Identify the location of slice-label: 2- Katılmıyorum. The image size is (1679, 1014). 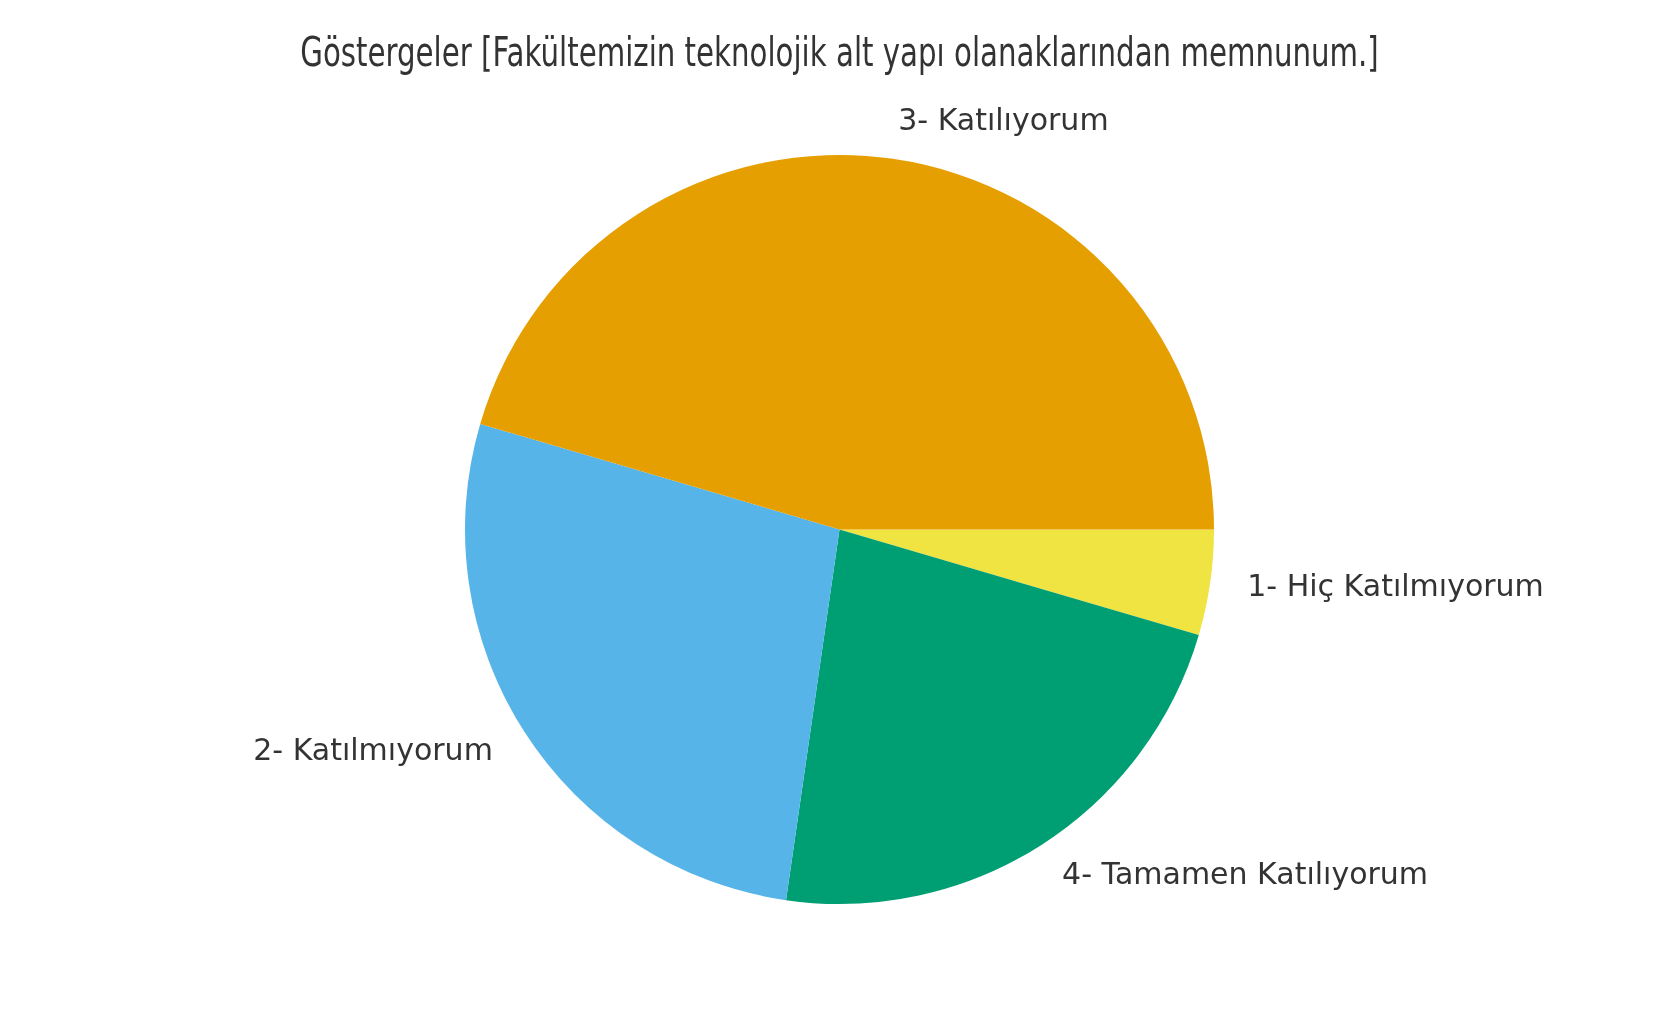
(373, 749).